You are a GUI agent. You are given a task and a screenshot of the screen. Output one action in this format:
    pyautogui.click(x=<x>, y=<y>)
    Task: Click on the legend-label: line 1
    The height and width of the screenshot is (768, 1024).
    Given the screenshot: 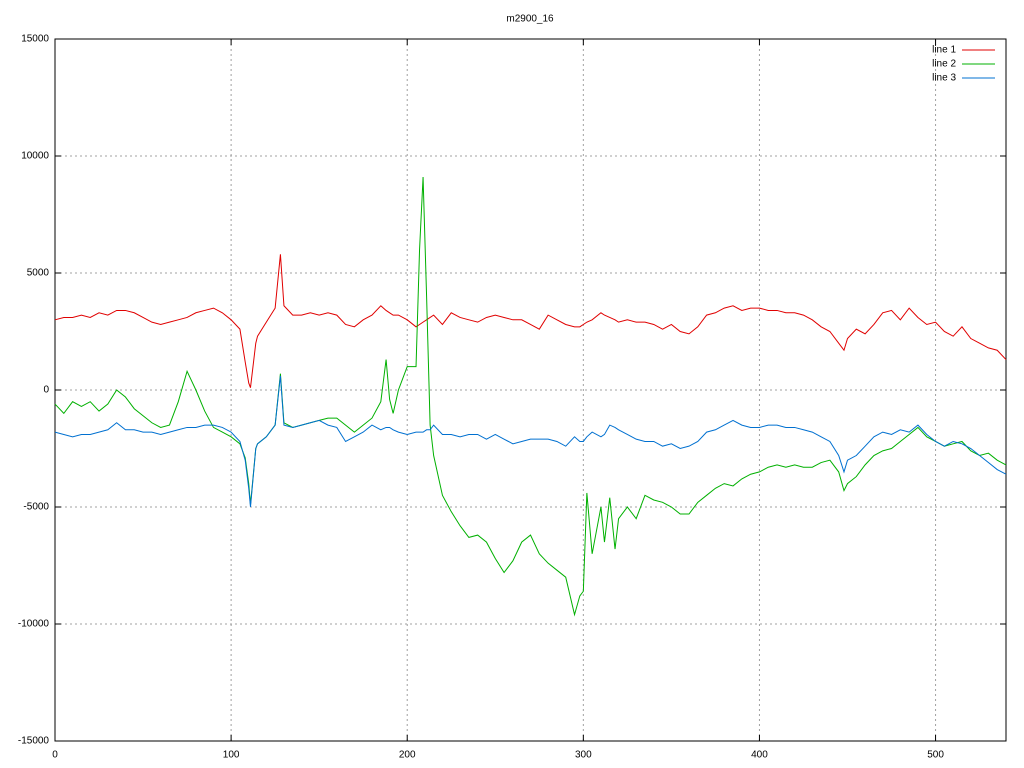 What is the action you would take?
    pyautogui.click(x=944, y=50)
    